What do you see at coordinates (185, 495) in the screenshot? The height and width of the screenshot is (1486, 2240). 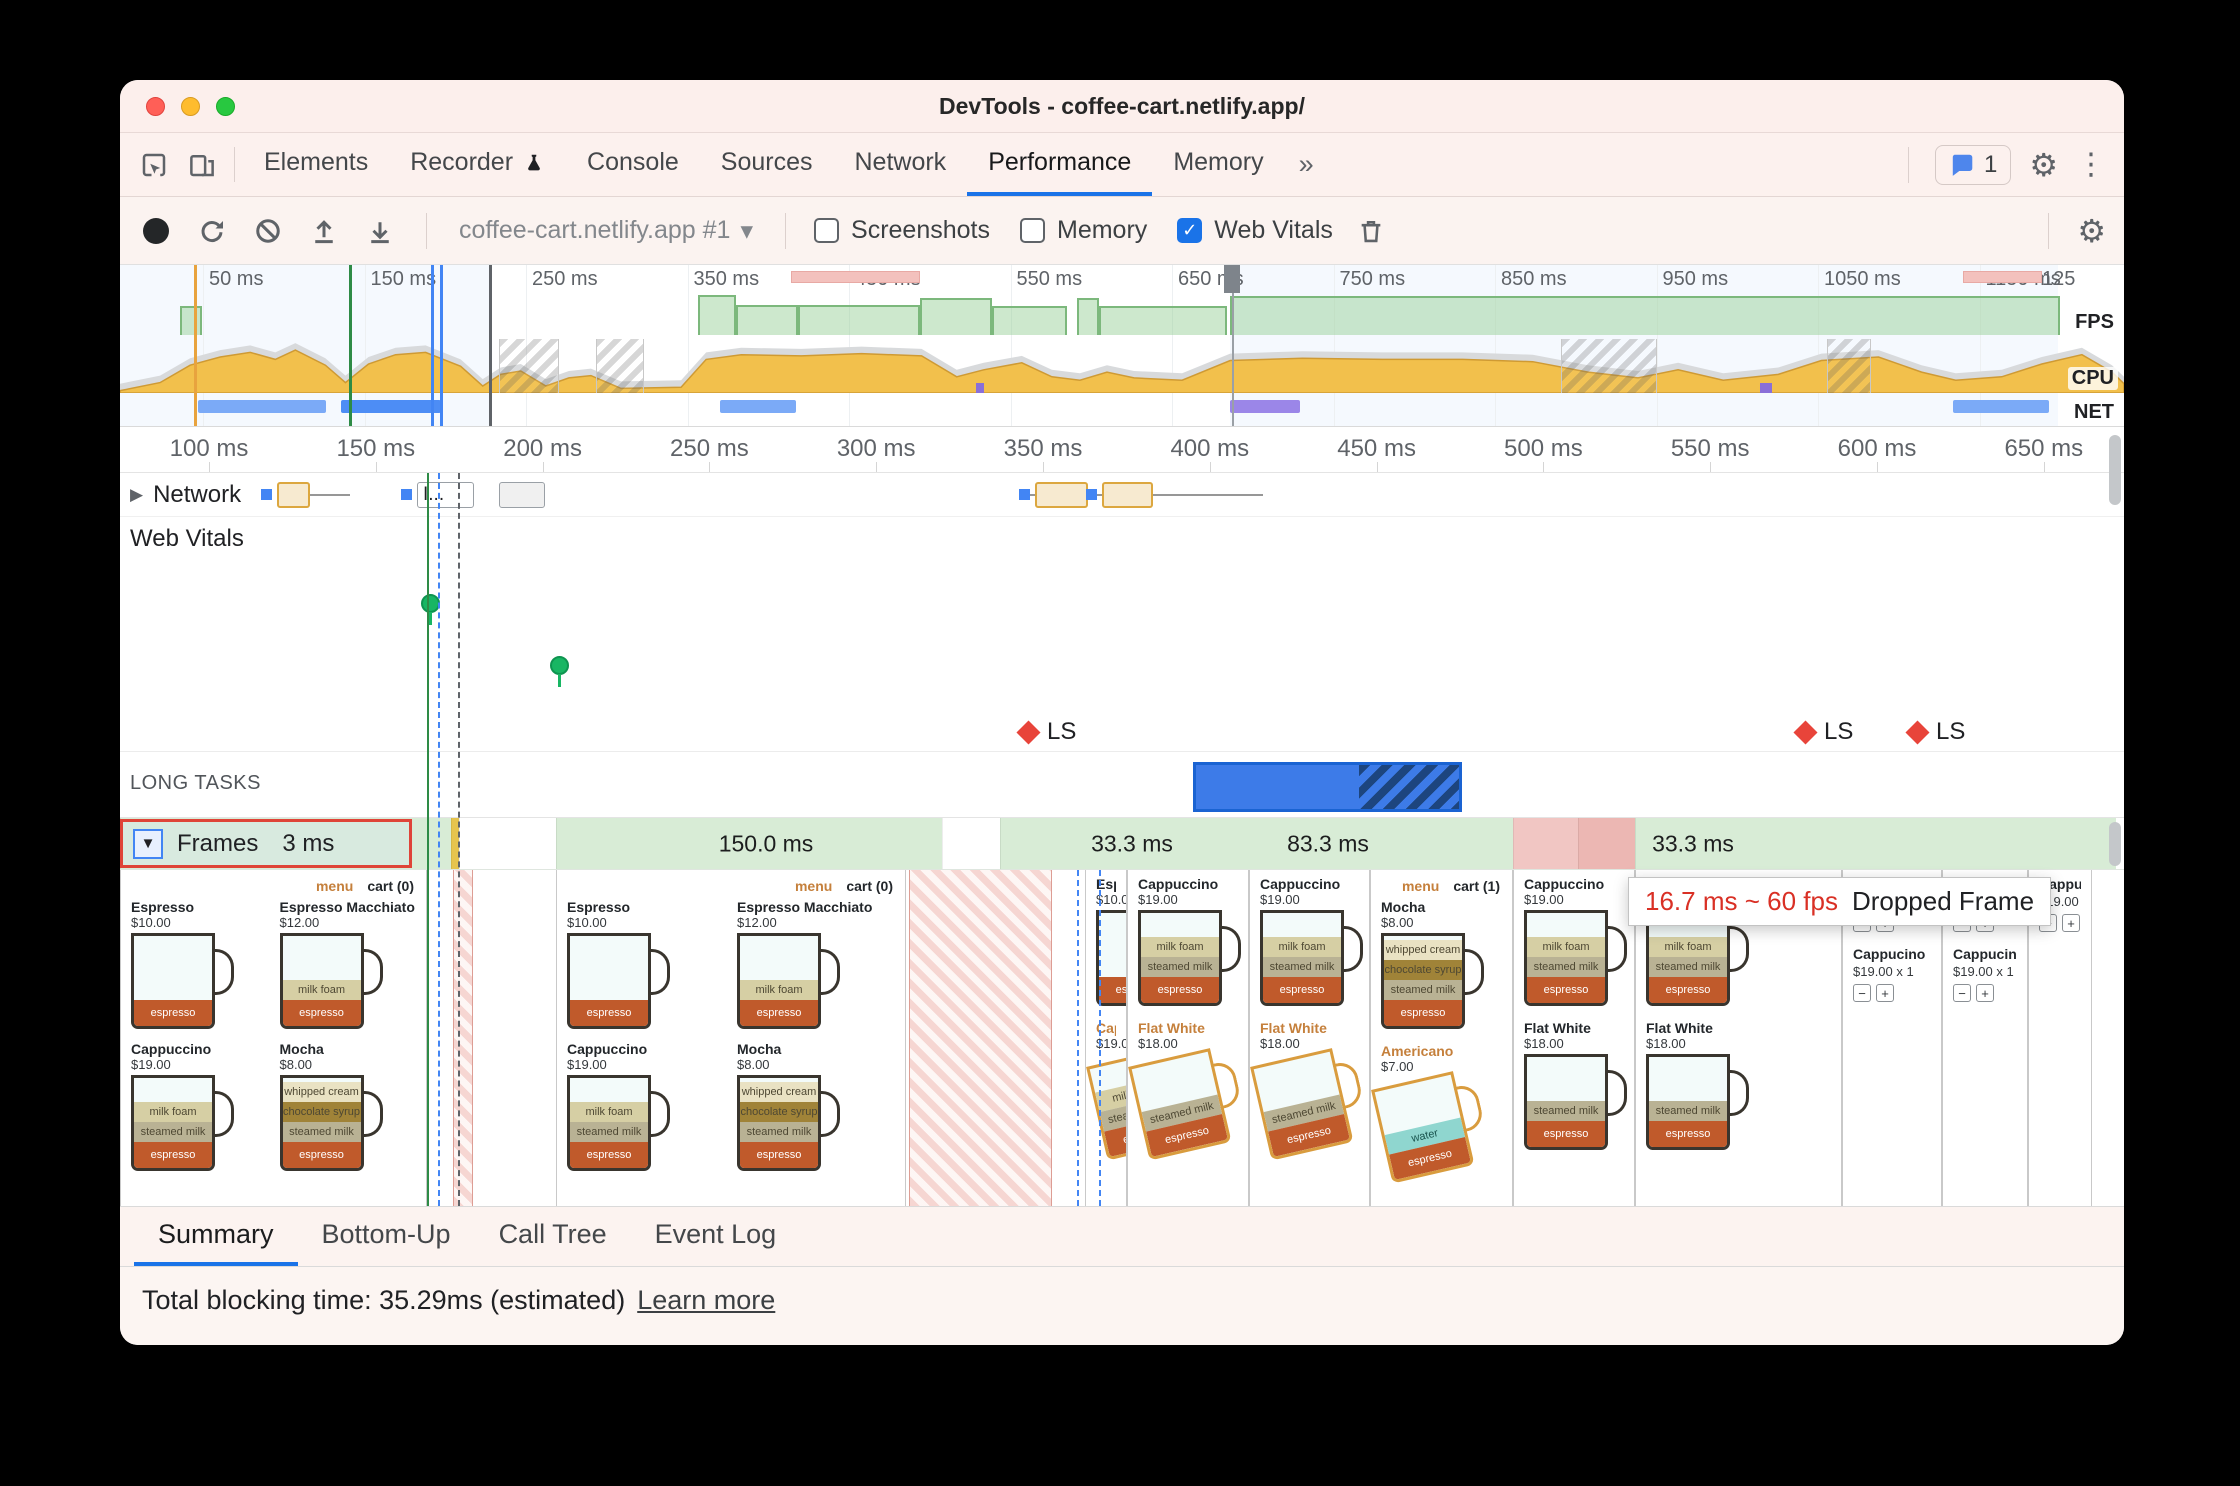 I see `network-track-header: ▶ Network` at bounding box center [185, 495].